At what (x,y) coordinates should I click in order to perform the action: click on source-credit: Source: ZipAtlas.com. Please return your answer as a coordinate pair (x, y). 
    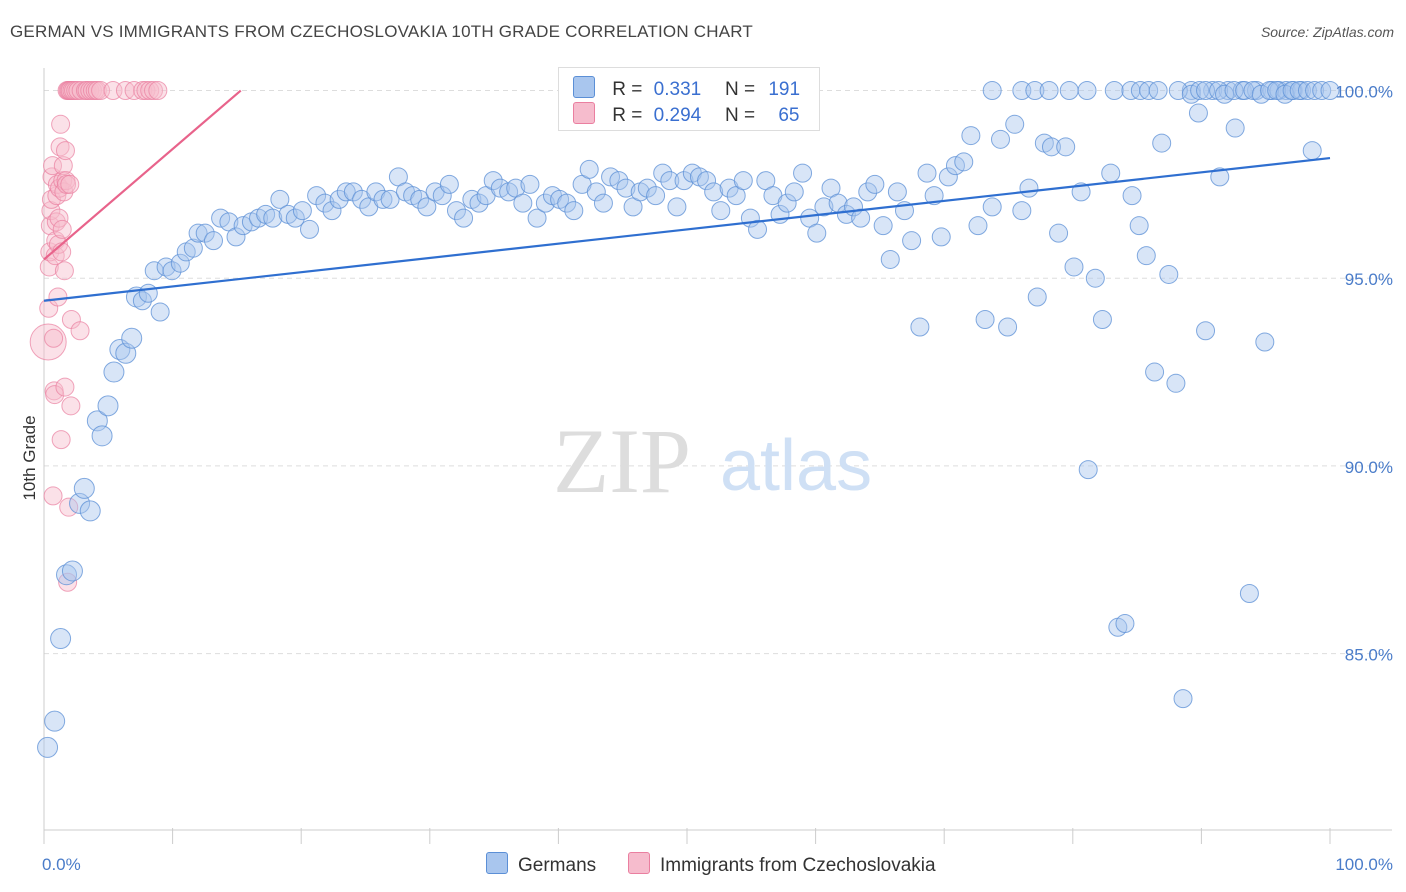
    Looking at the image, I should click on (1327, 32).